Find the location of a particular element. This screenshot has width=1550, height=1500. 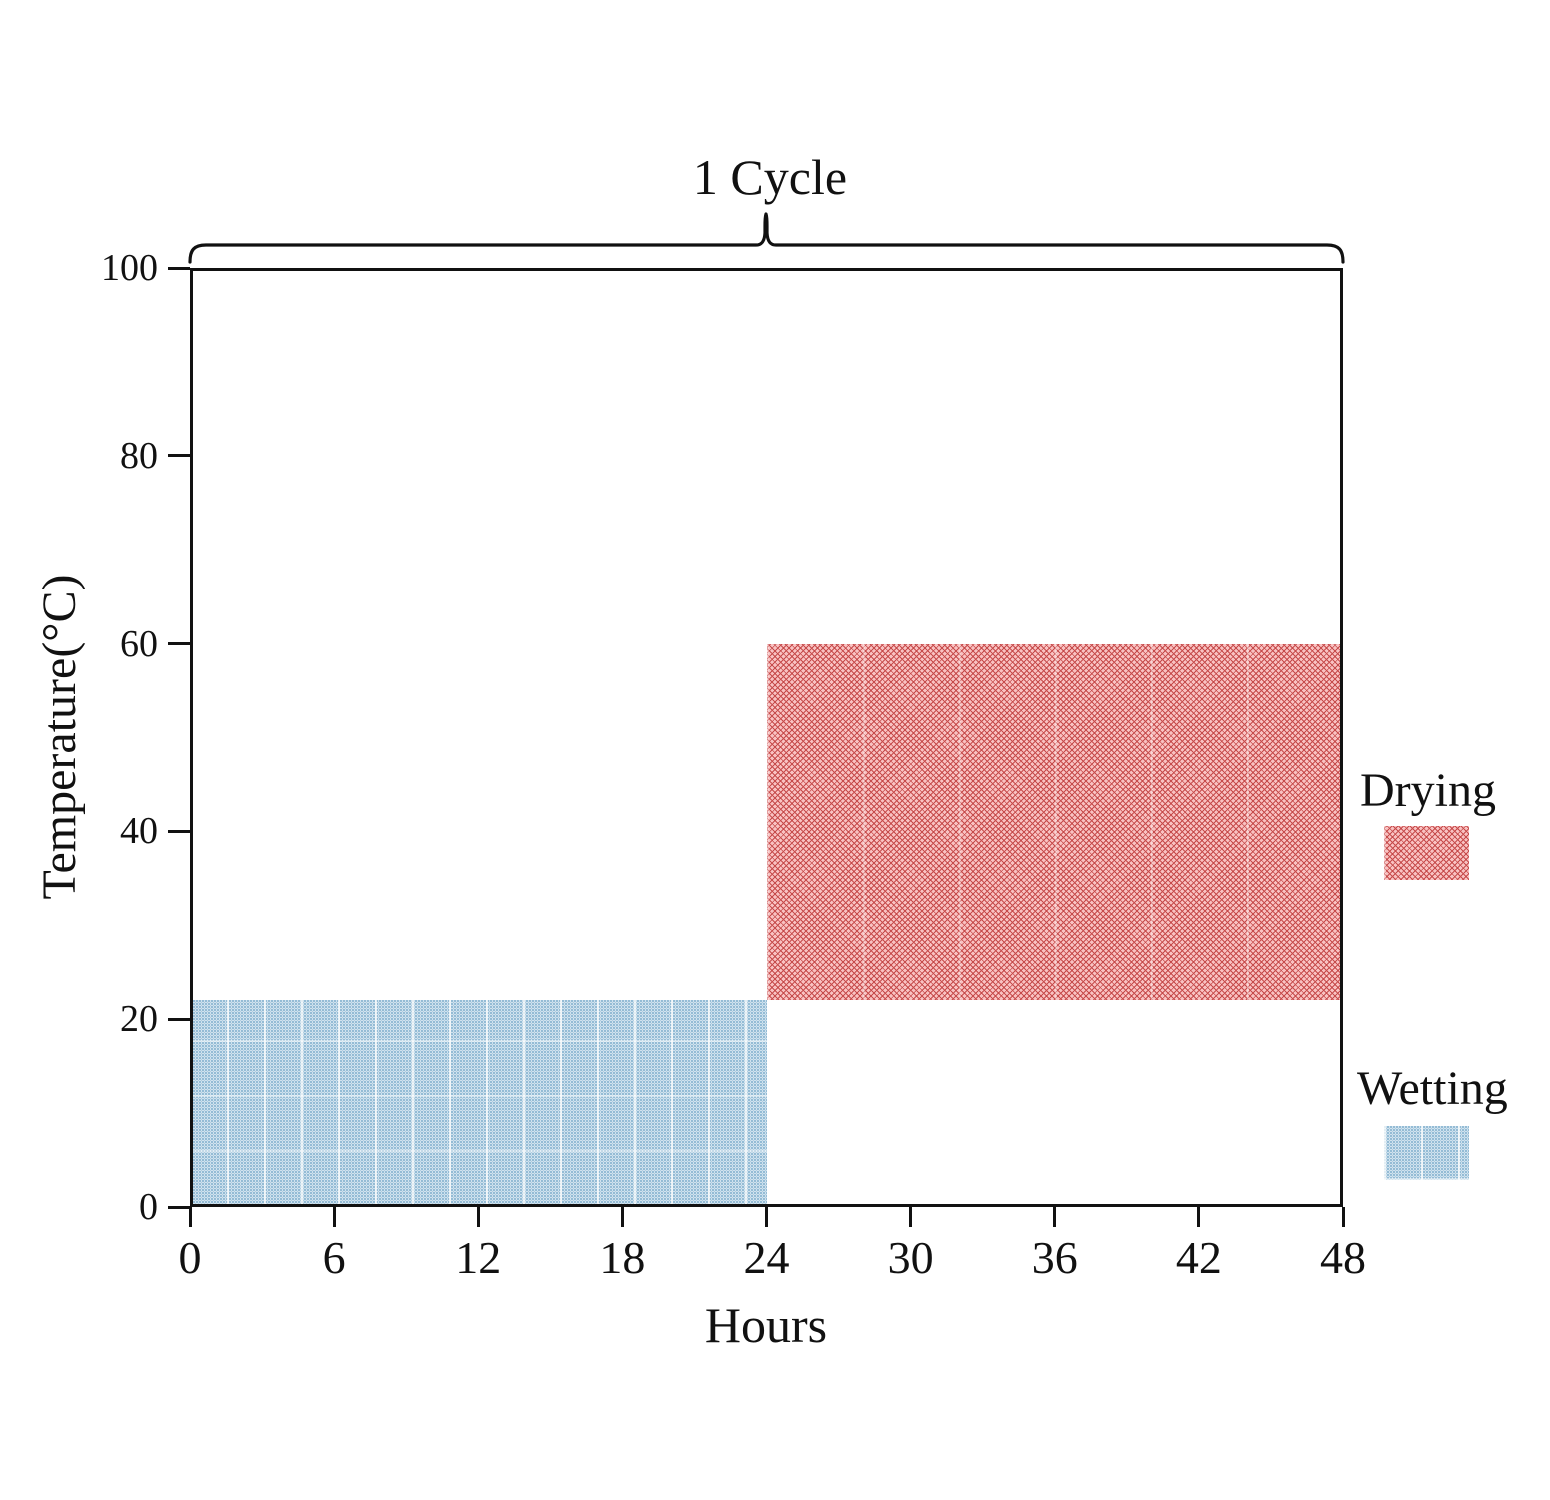

x-tick-label: 36 is located at coordinates (1054, 1257).